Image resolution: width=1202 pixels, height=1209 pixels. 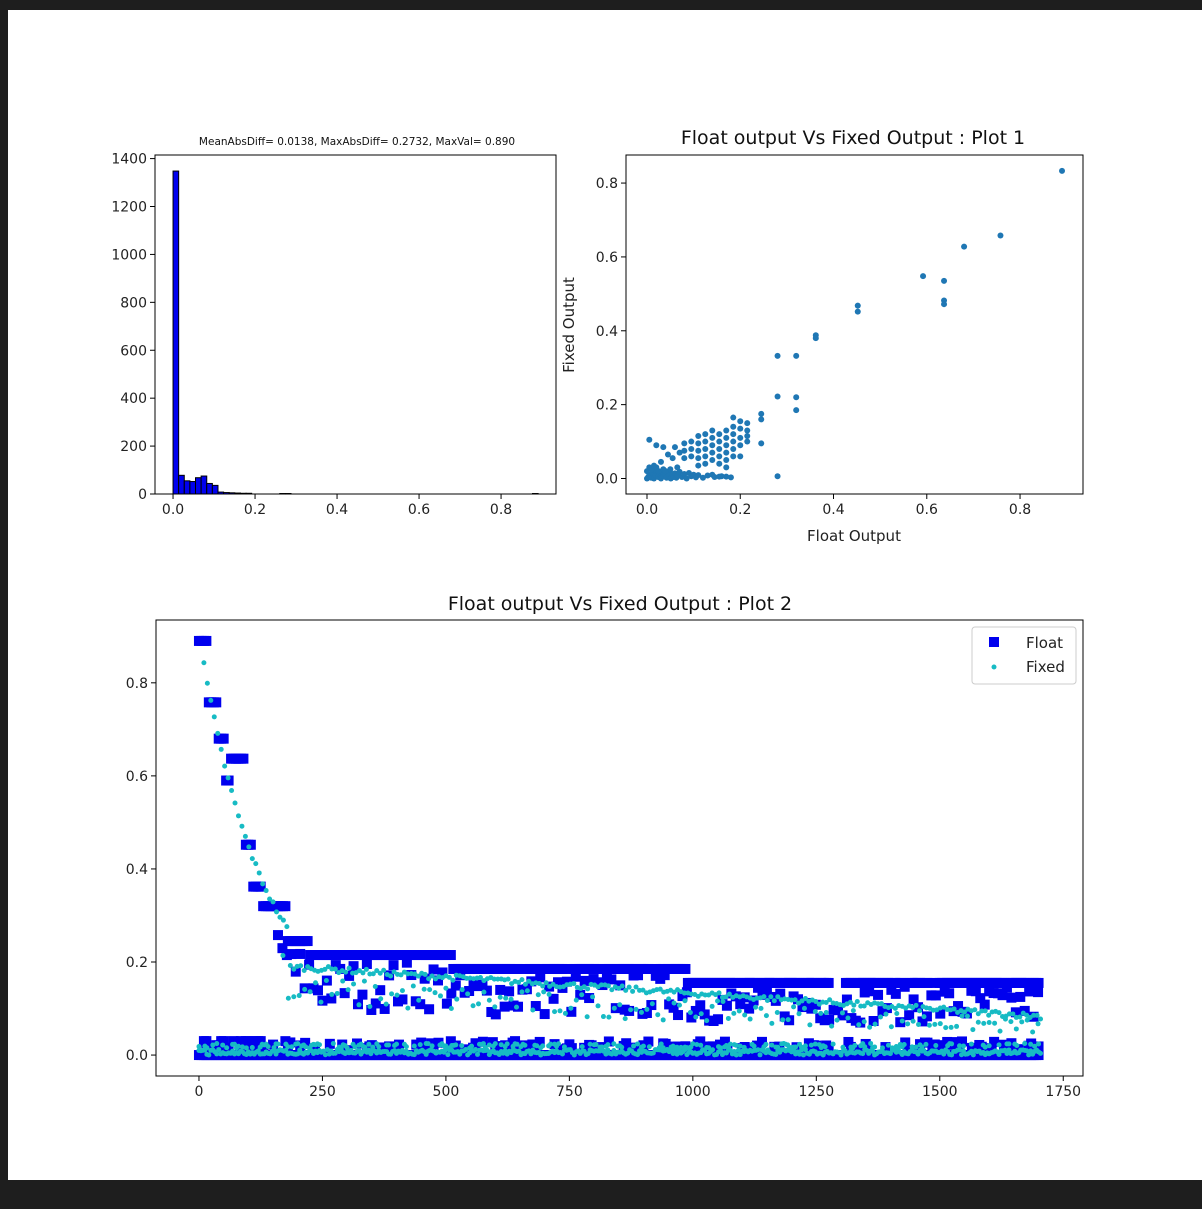 What do you see at coordinates (813, 347) in the screenshot?
I see `plot1-ticks: 0.0 0.2 0.4 0.6 0.8 0.0 0.2 0.4 0.6 0.8` at bounding box center [813, 347].